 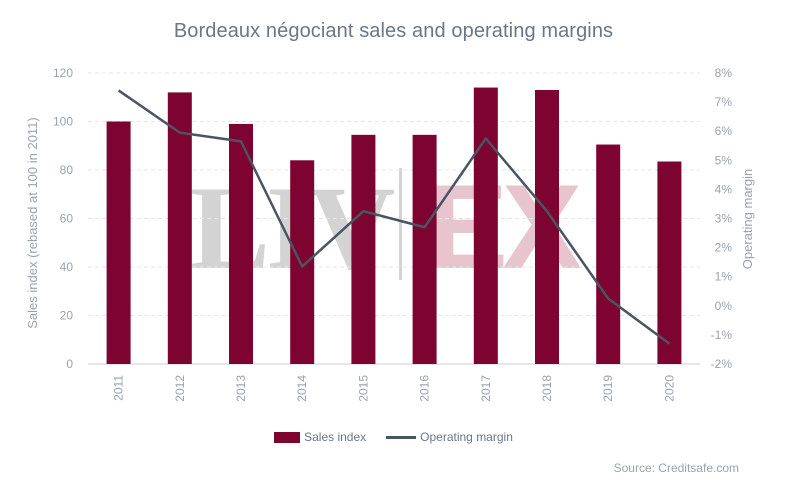 What do you see at coordinates (608, 388) in the screenshot?
I see `x-tick-label: 2019` at bounding box center [608, 388].